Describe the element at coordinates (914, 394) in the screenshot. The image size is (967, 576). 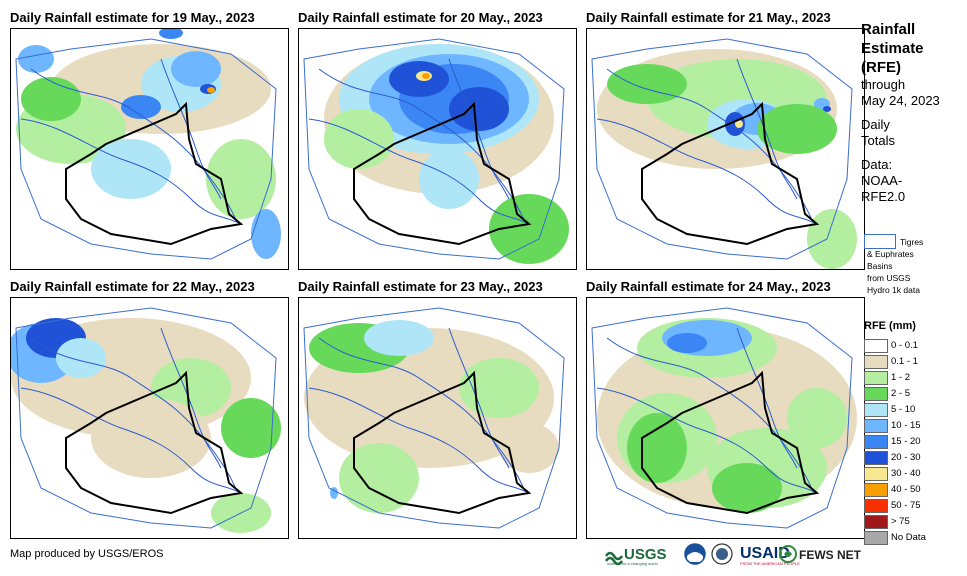
I see `legend-item: 2 - 5` at that location.